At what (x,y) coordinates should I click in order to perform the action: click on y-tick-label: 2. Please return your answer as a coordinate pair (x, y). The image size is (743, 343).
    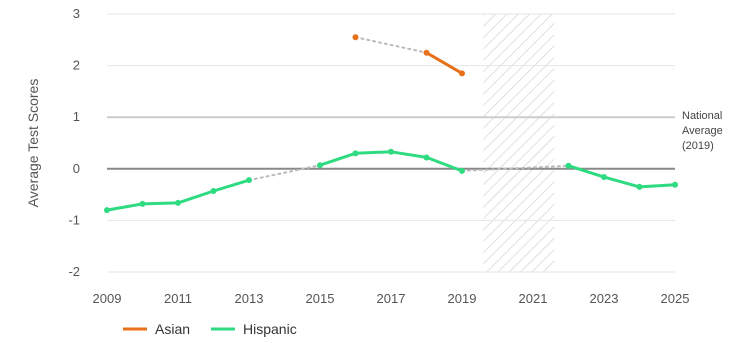
    Looking at the image, I should click on (76, 65).